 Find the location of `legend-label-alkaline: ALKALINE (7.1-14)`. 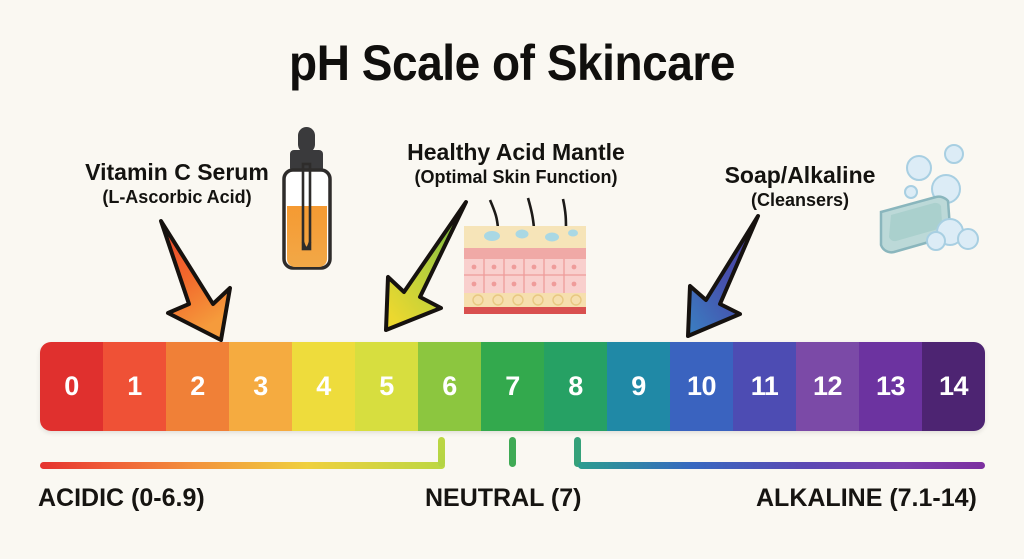

legend-label-alkaline: ALKALINE (7.1-14) is located at coordinates (866, 498).